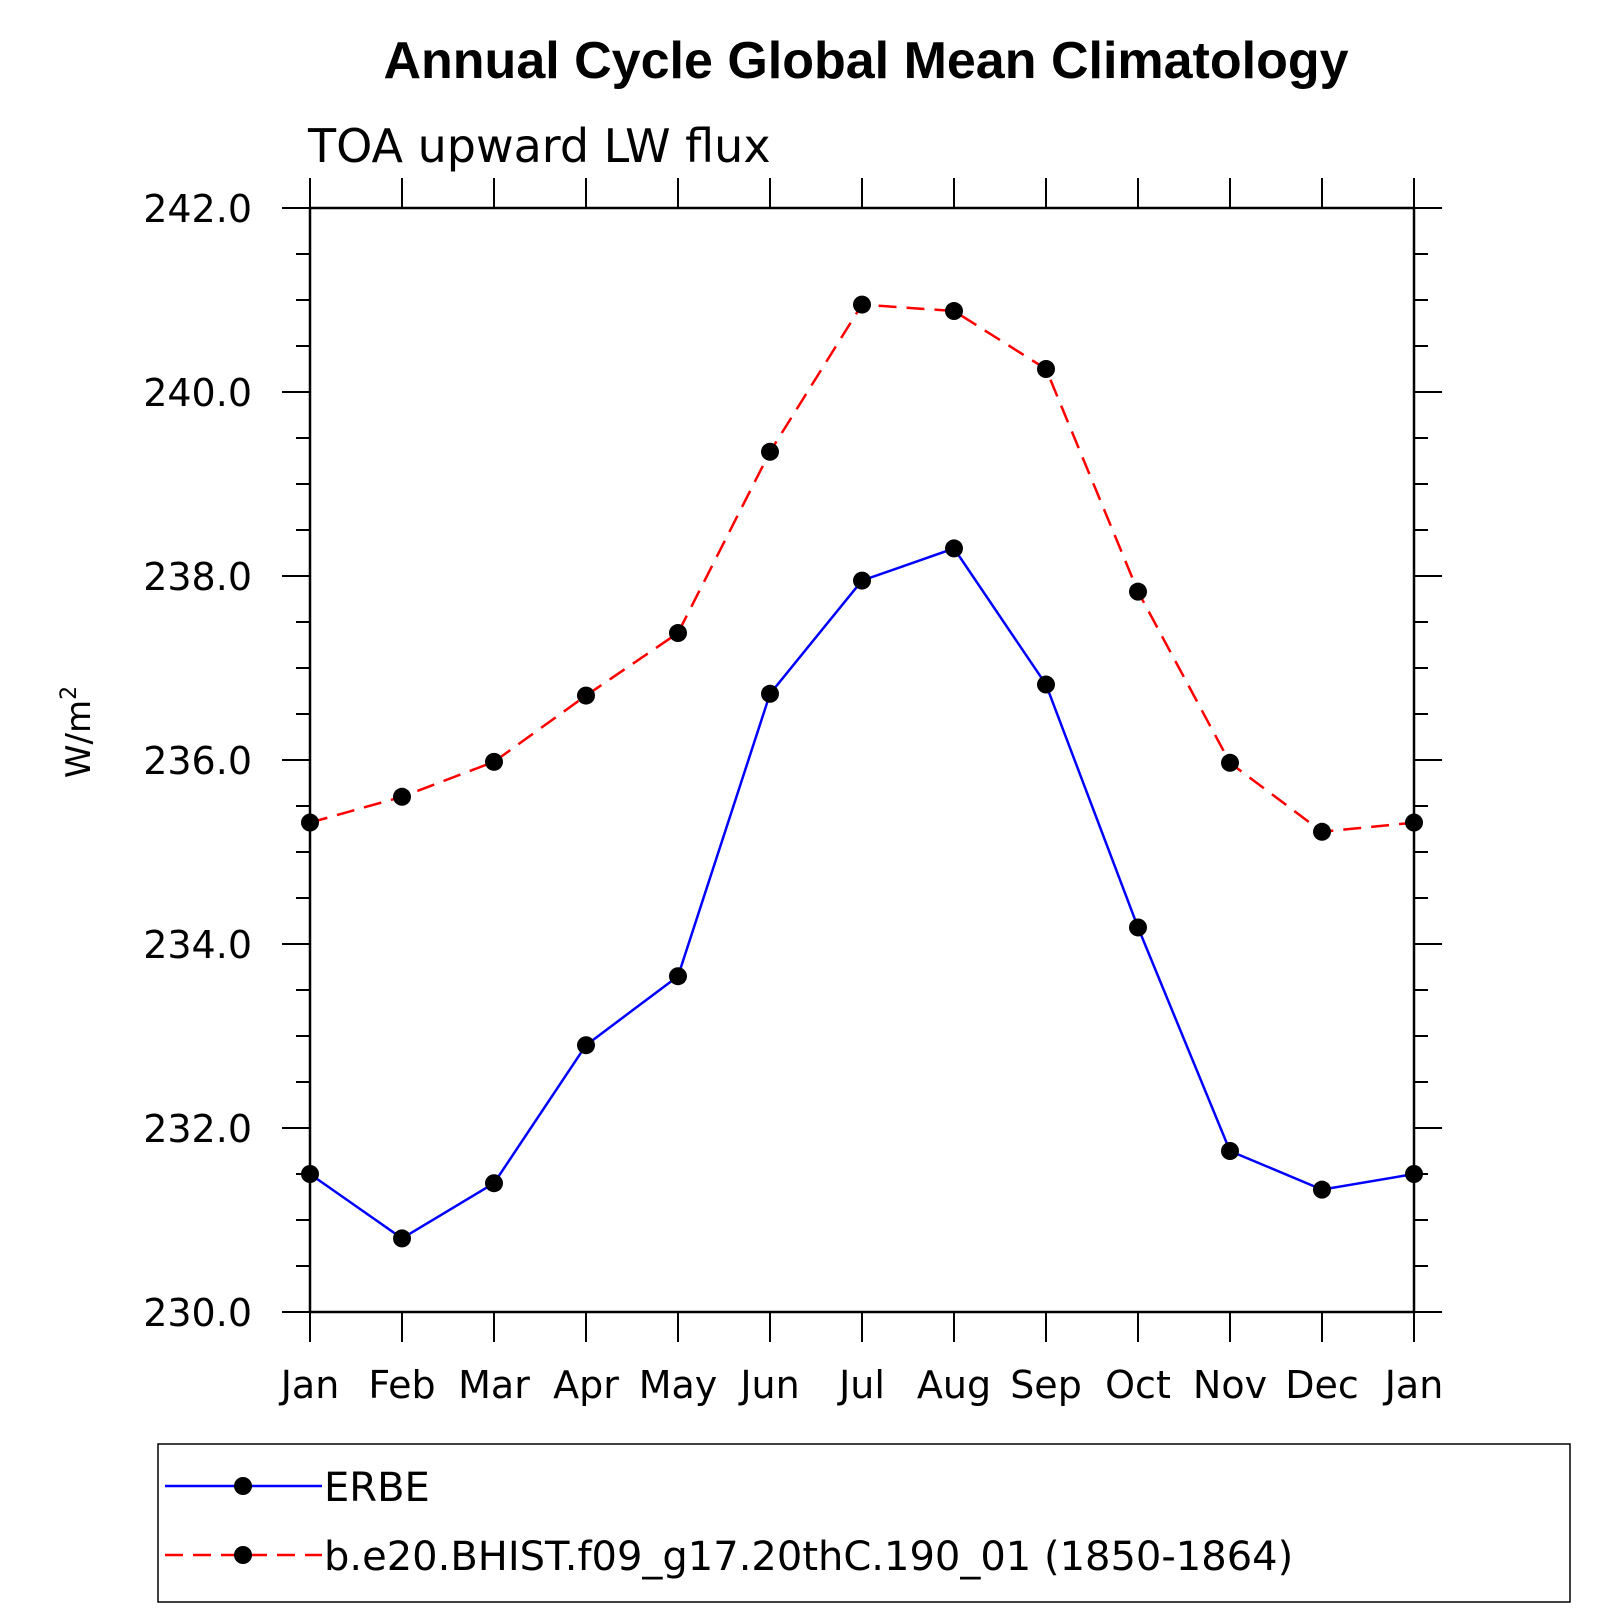 This screenshot has width=1613, height=1613. Describe the element at coordinates (954, 1385) in the screenshot. I see `x-tick-label: Aug` at that location.